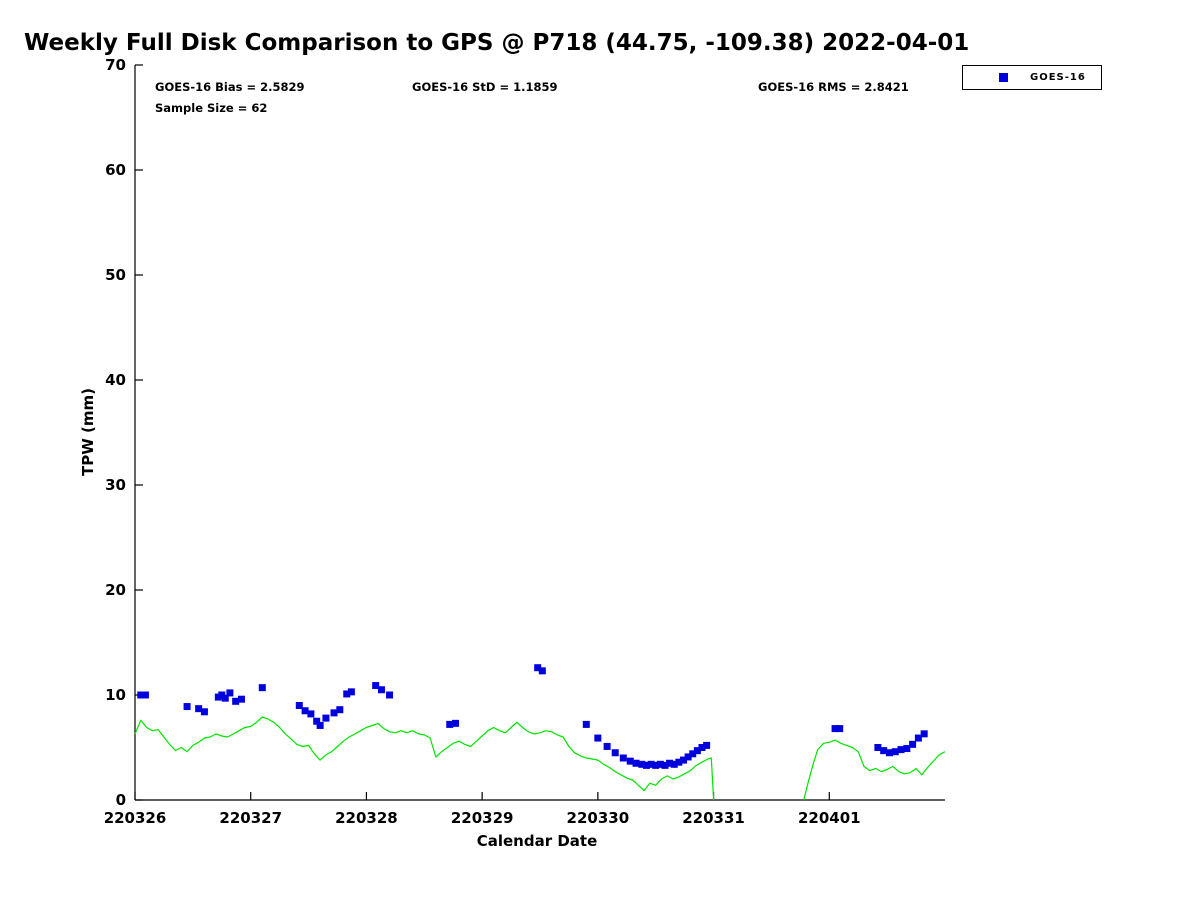 The height and width of the screenshot is (900, 1200). Describe the element at coordinates (121, 800) in the screenshot. I see `y-tick-label: 0` at that location.